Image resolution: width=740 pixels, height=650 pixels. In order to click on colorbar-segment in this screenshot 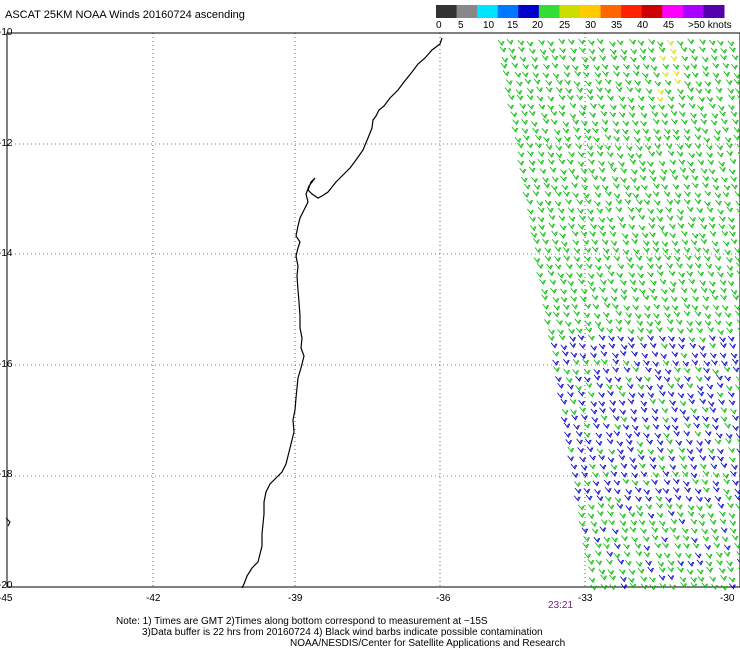, I will do `click(488, 11)`.